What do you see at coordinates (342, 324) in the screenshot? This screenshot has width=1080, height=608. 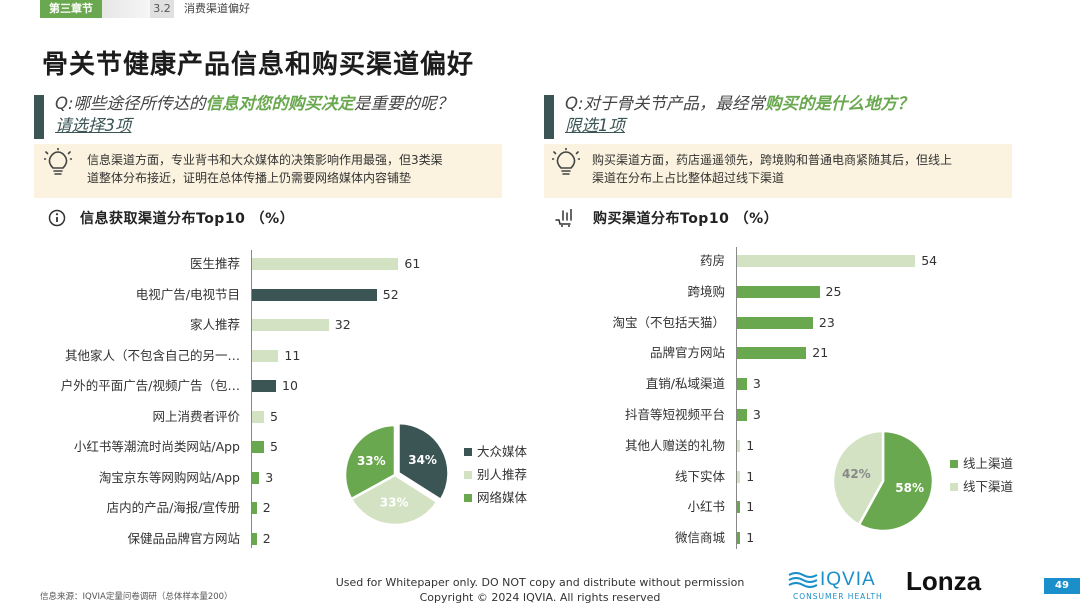 I see `bar-value-label: 32` at bounding box center [342, 324].